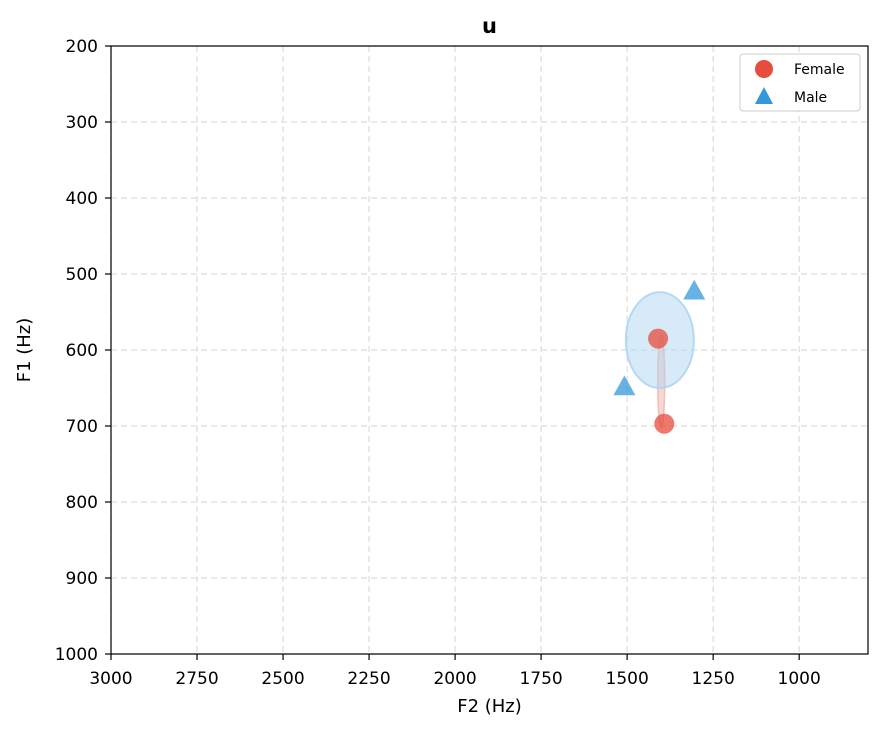 The width and height of the screenshot is (883, 732). What do you see at coordinates (82, 351) in the screenshot?
I see `y-tick-label: 600` at bounding box center [82, 351].